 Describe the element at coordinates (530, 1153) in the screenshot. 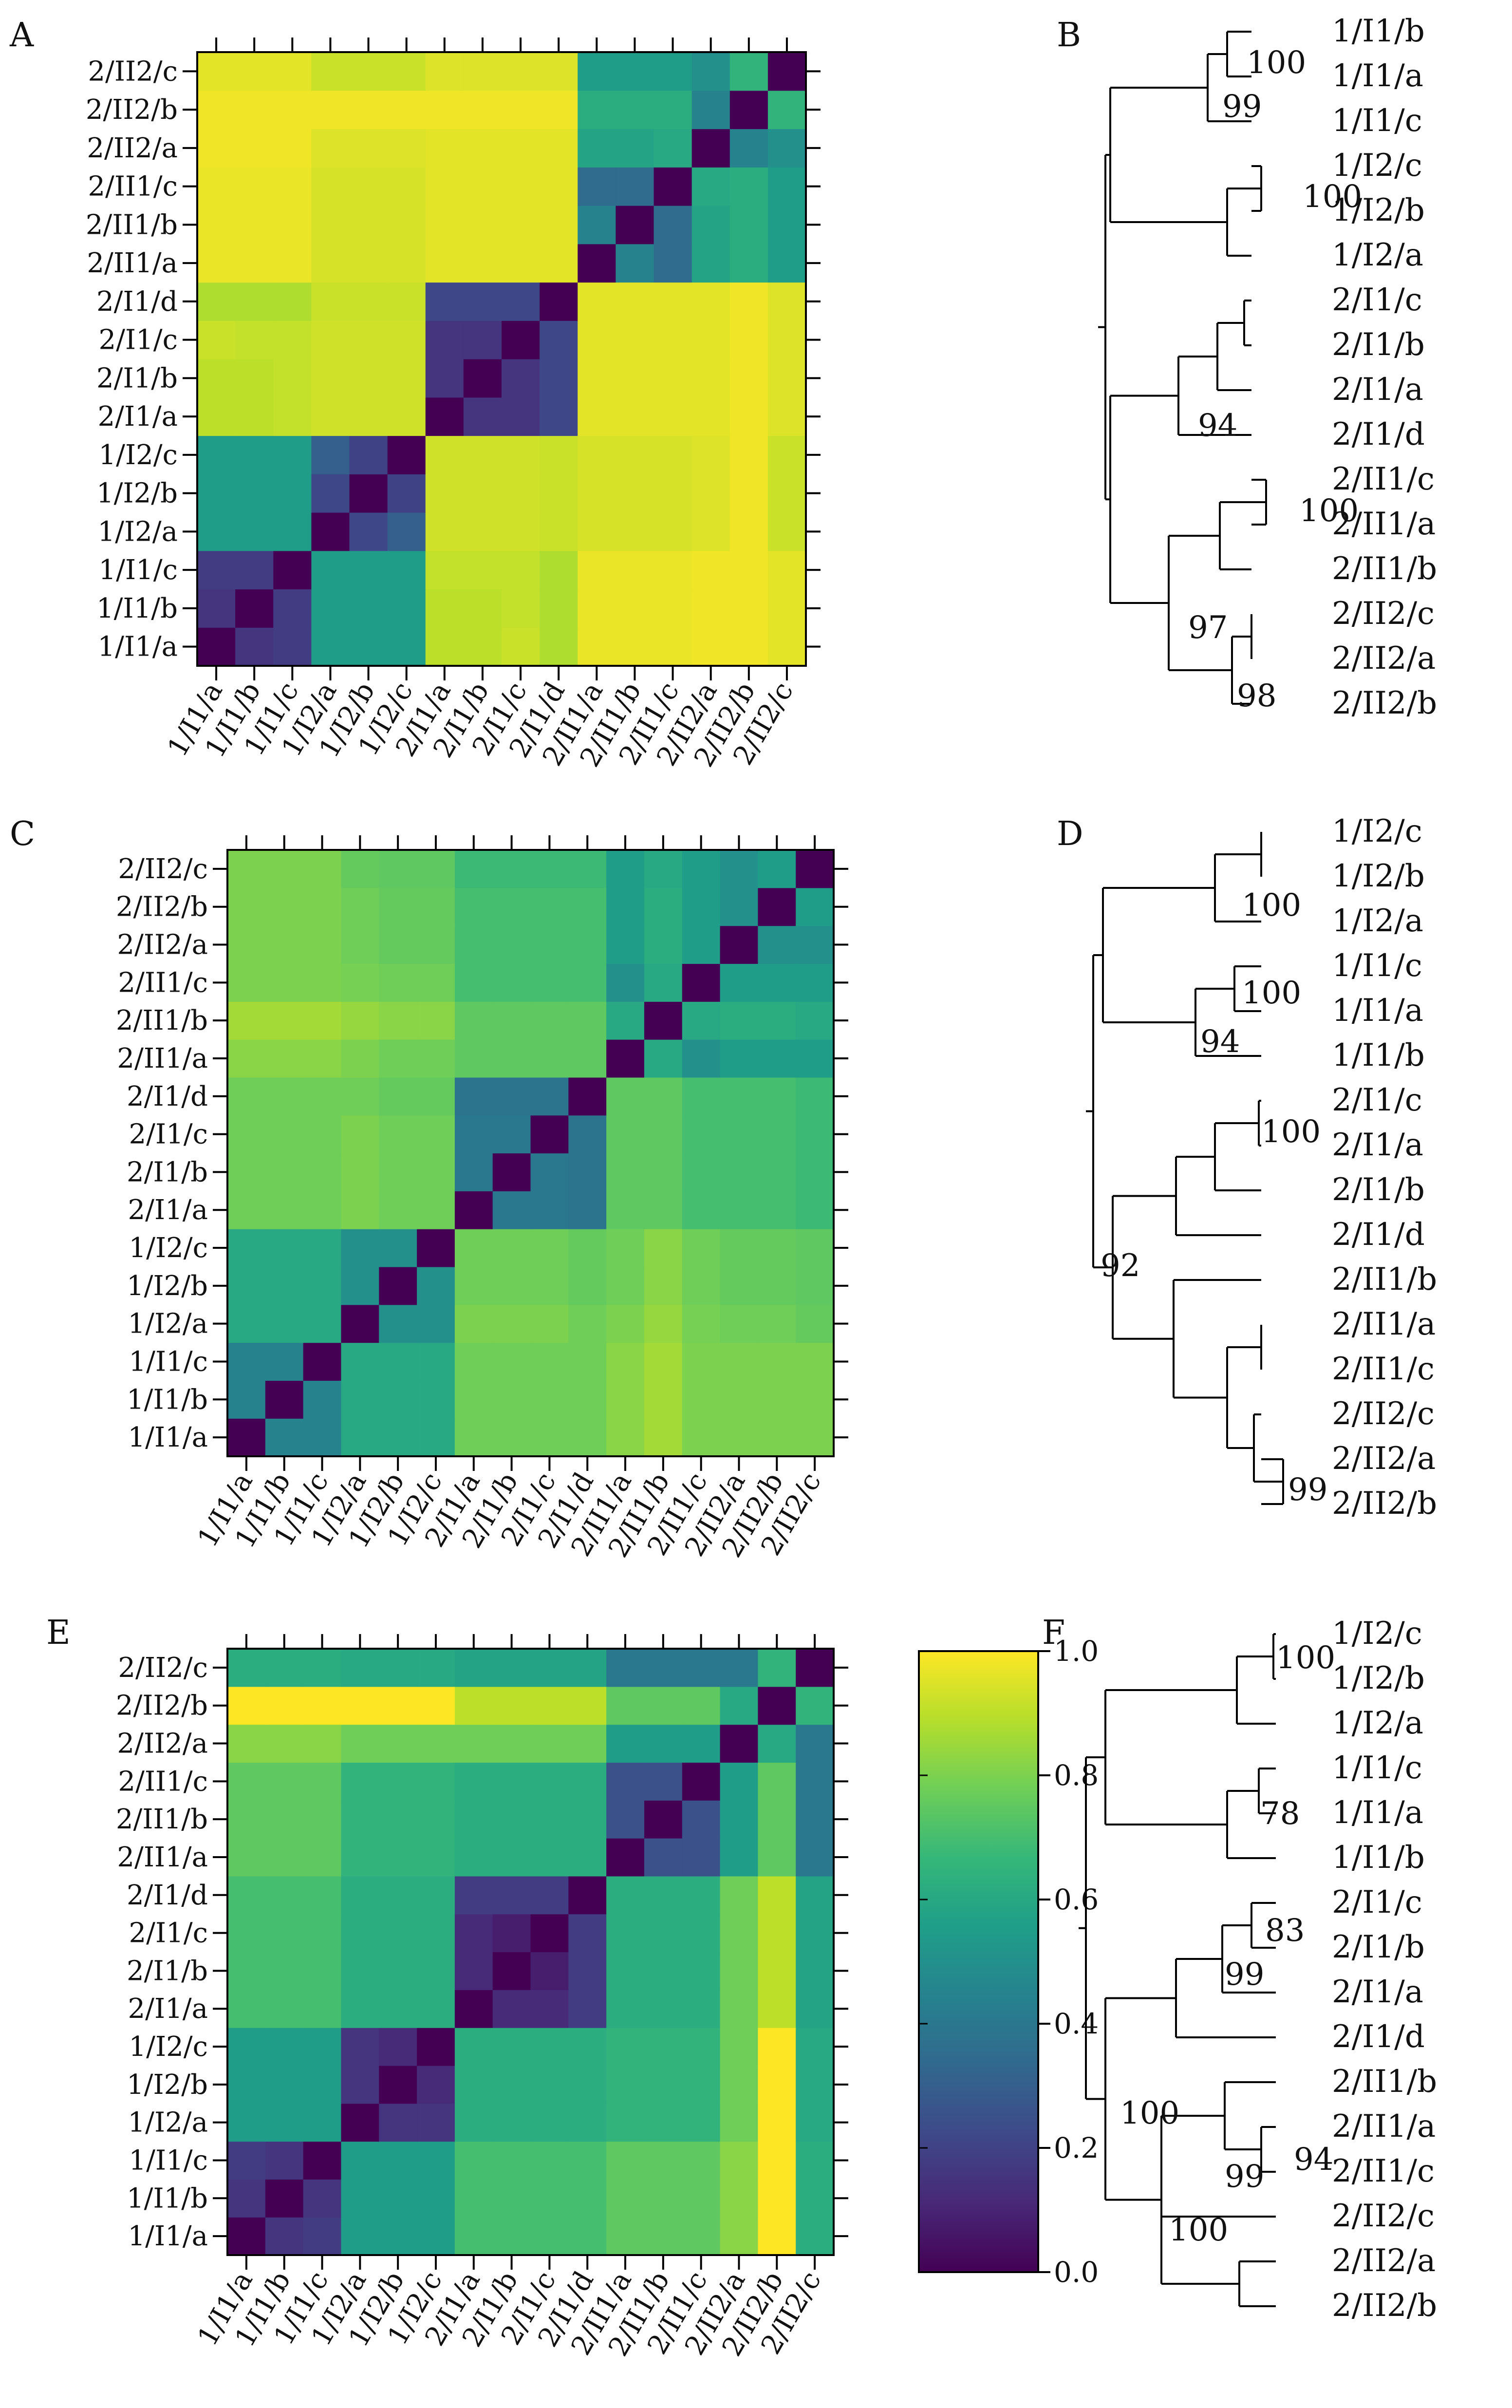

I see `heatmap-frame` at that location.